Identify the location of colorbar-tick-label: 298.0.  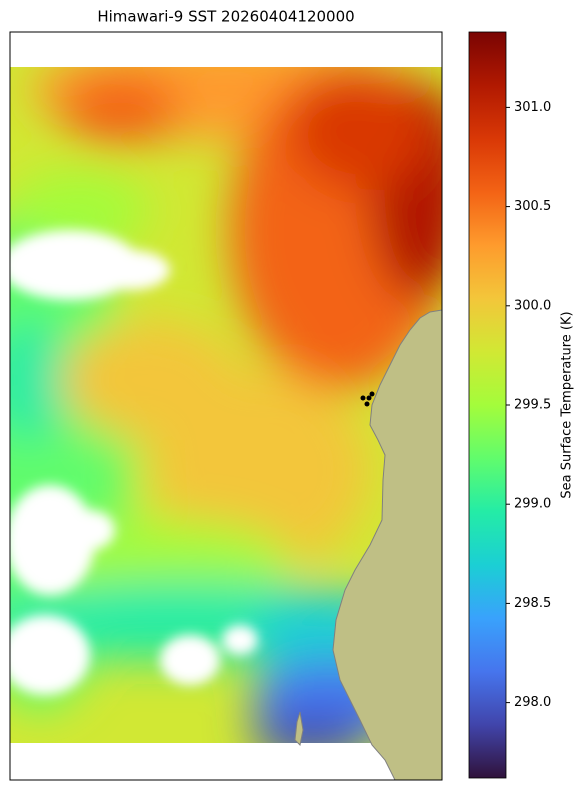
(532, 702).